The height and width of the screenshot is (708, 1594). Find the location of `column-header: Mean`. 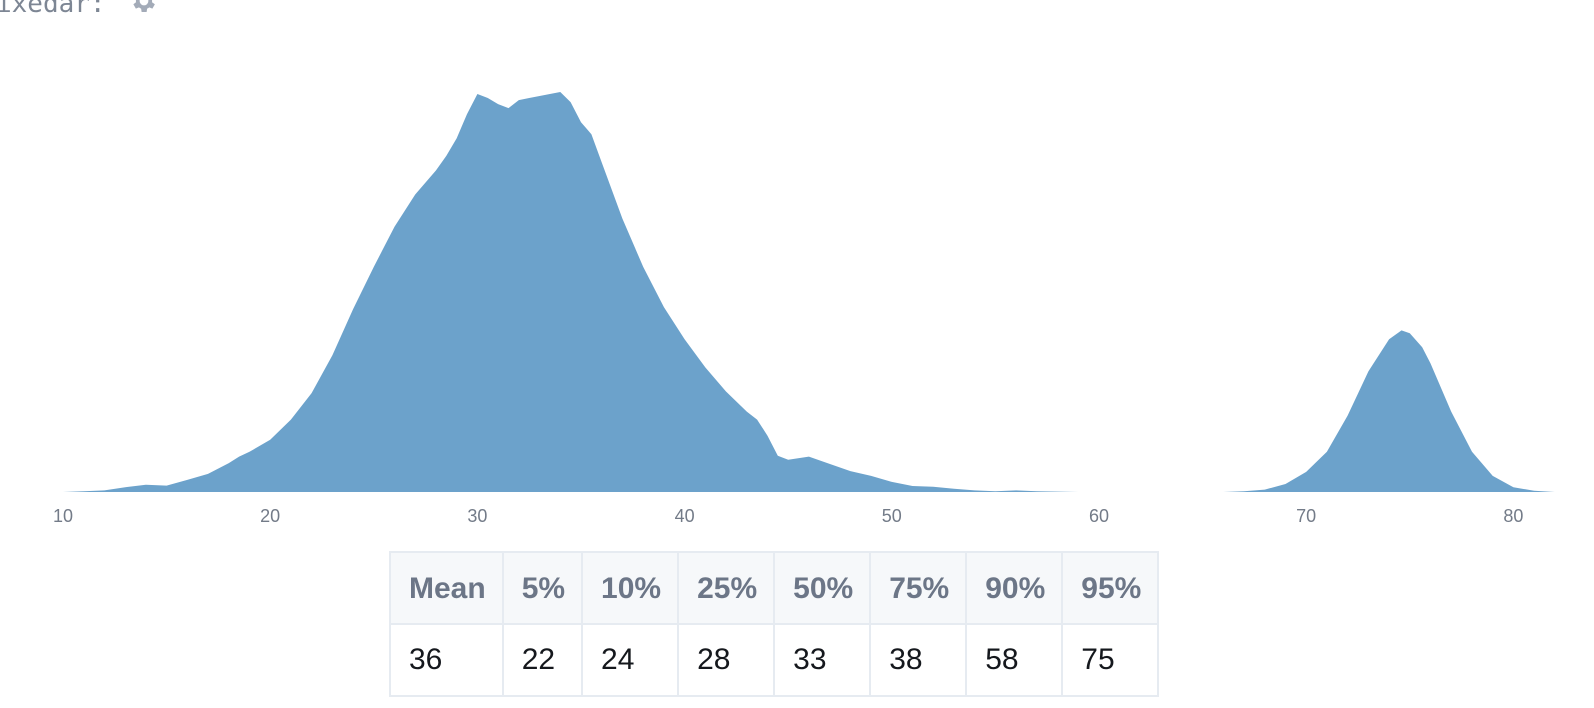

column-header: Mean is located at coordinates (446, 588).